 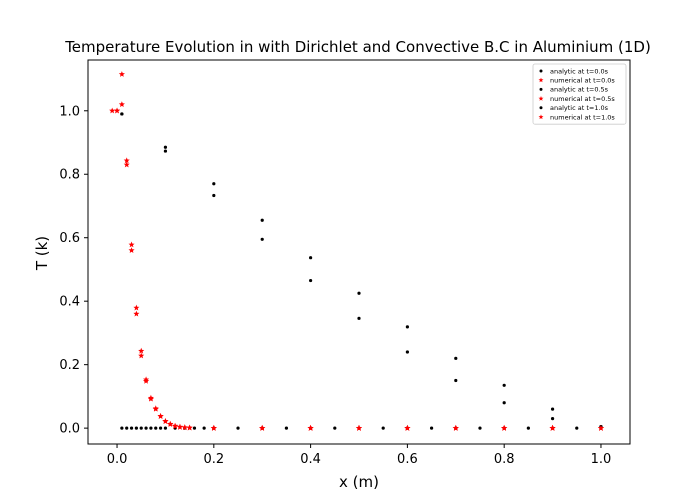 I want to click on y-tick-label: 0.8, so click(x=69, y=175).